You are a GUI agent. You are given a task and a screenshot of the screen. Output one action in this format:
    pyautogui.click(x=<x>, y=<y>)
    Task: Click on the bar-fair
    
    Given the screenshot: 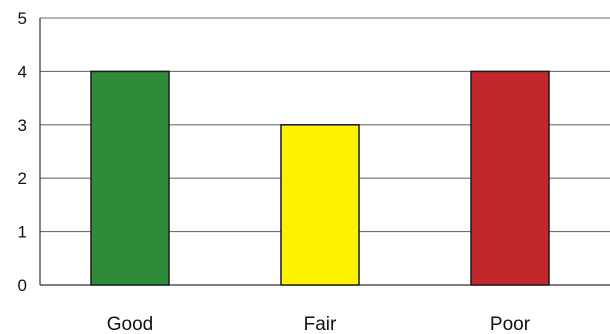 What is the action you would take?
    pyautogui.click(x=320, y=205)
    